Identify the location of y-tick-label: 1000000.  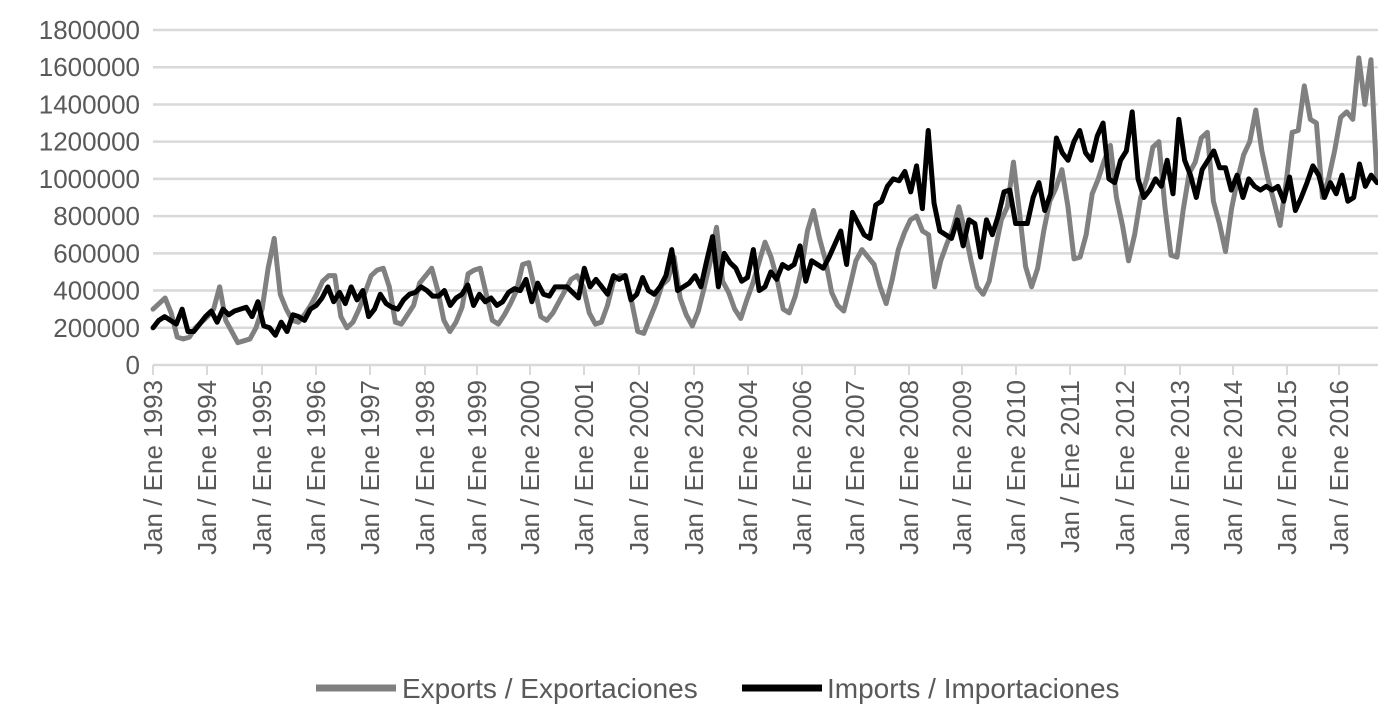
(89, 179).